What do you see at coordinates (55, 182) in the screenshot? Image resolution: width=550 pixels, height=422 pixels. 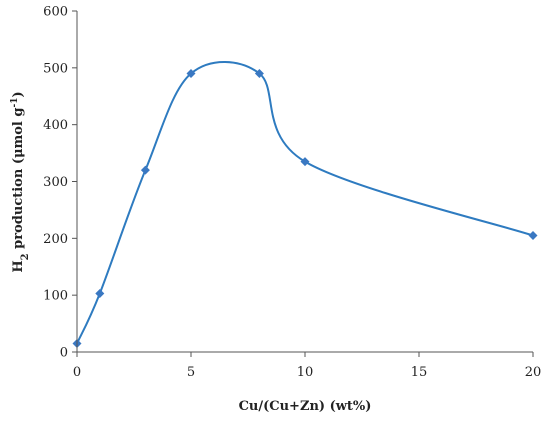 I see `y-tick-label: 300` at bounding box center [55, 182].